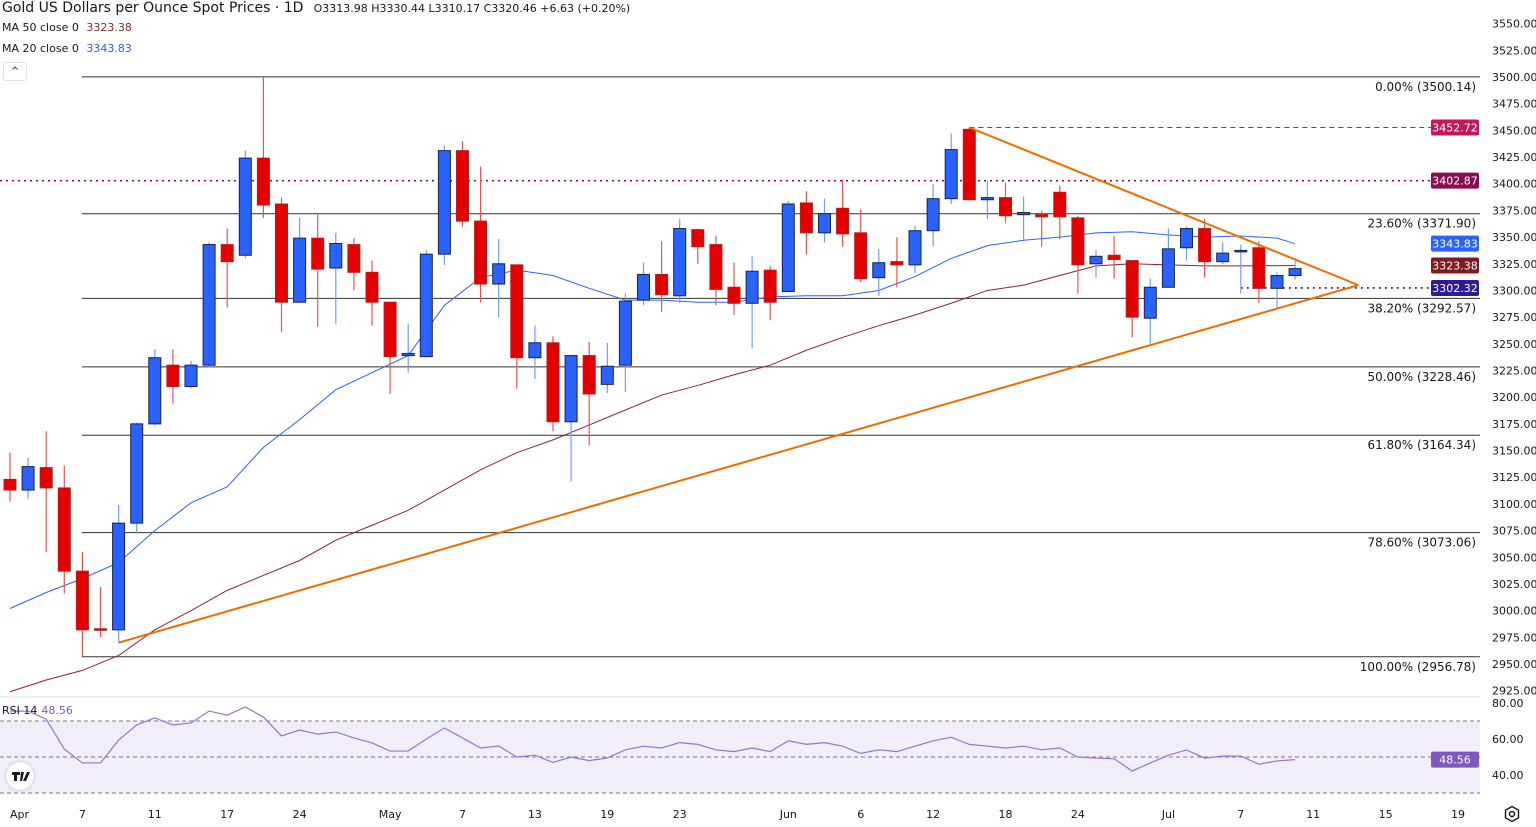 Image resolution: width=1536 pixels, height=827 pixels. Describe the element at coordinates (933, 814) in the screenshot. I see `time-tick-label: 12` at that location.